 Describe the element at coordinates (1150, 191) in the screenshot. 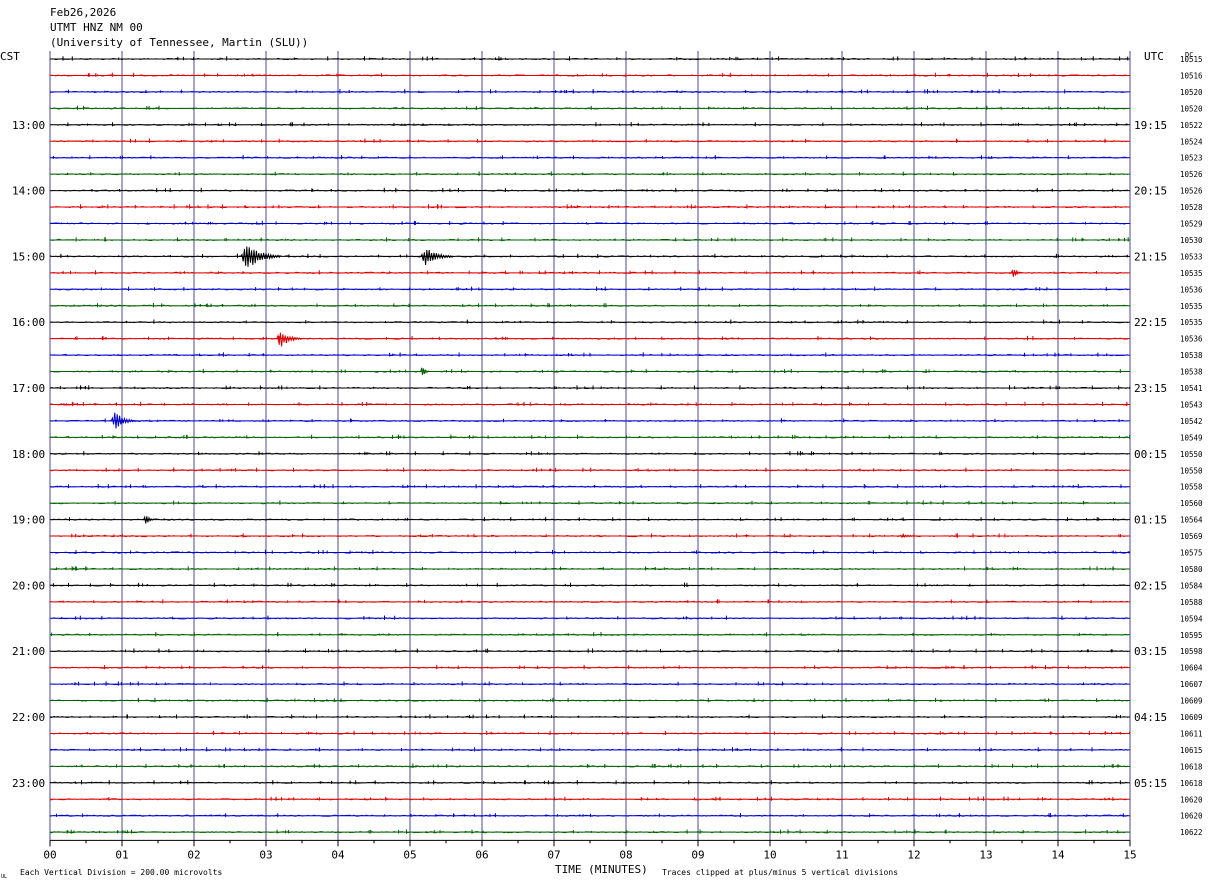

I see `utc-hour-label: 20:15` at that location.